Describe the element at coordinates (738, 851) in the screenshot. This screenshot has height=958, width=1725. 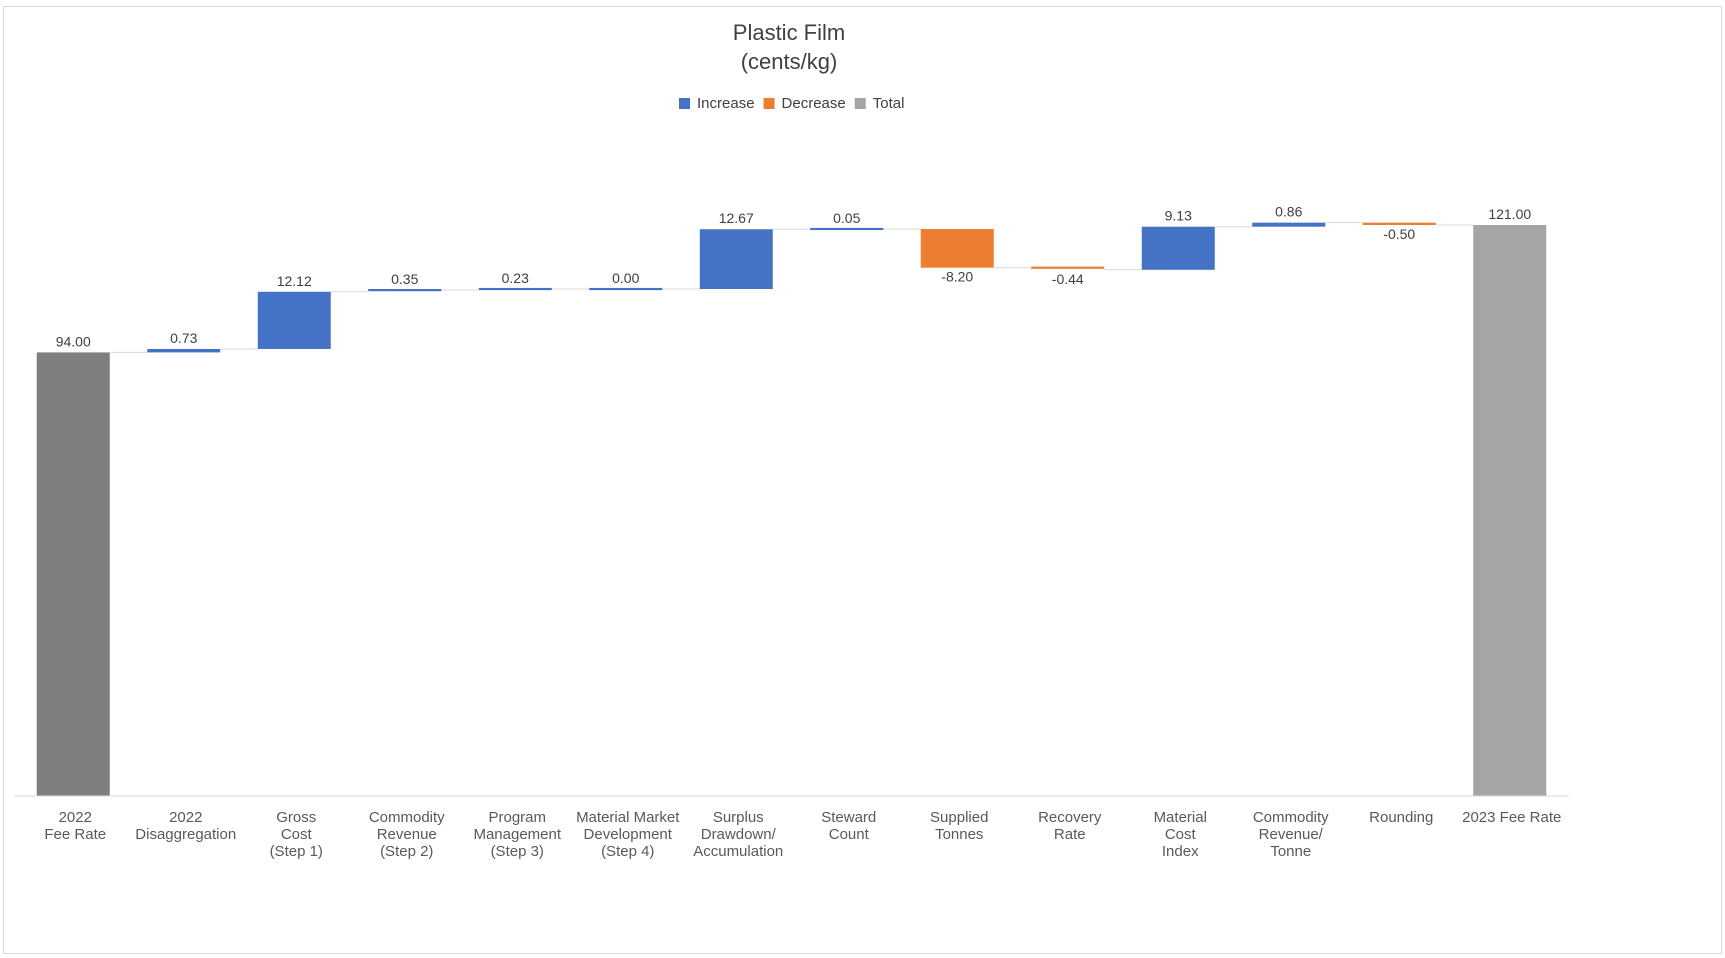
I see `category-label-line: Accumulation` at that location.